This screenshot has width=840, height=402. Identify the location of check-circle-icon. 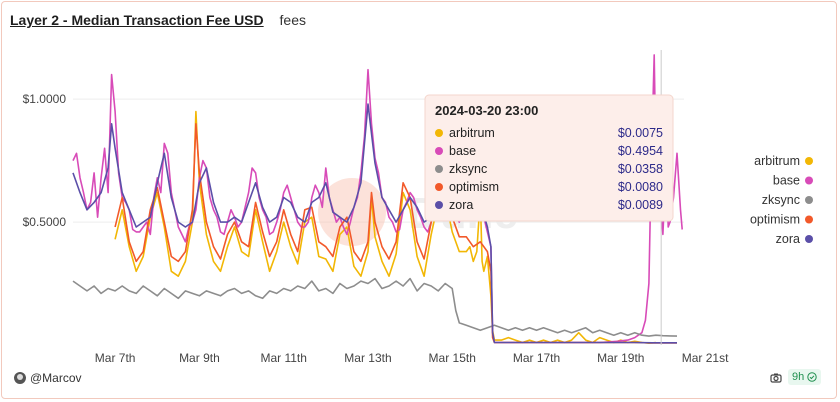
(812, 377).